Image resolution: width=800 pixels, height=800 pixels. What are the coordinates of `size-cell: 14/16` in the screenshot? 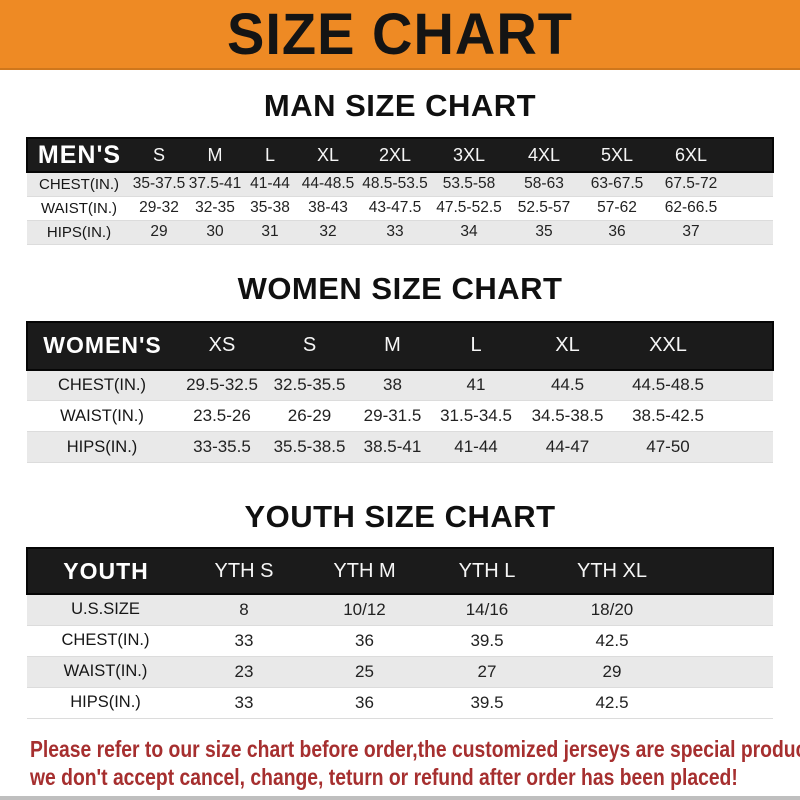 It's located at (487, 609).